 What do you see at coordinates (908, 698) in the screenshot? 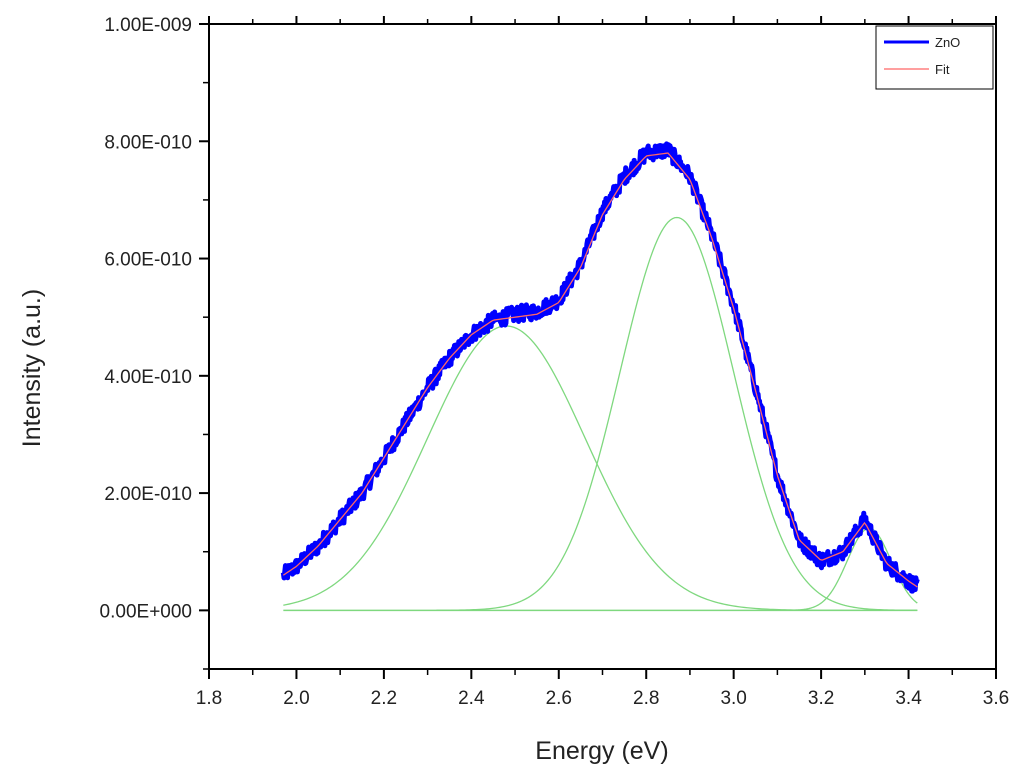
I see `x-tick-label: 3.4` at bounding box center [908, 698].